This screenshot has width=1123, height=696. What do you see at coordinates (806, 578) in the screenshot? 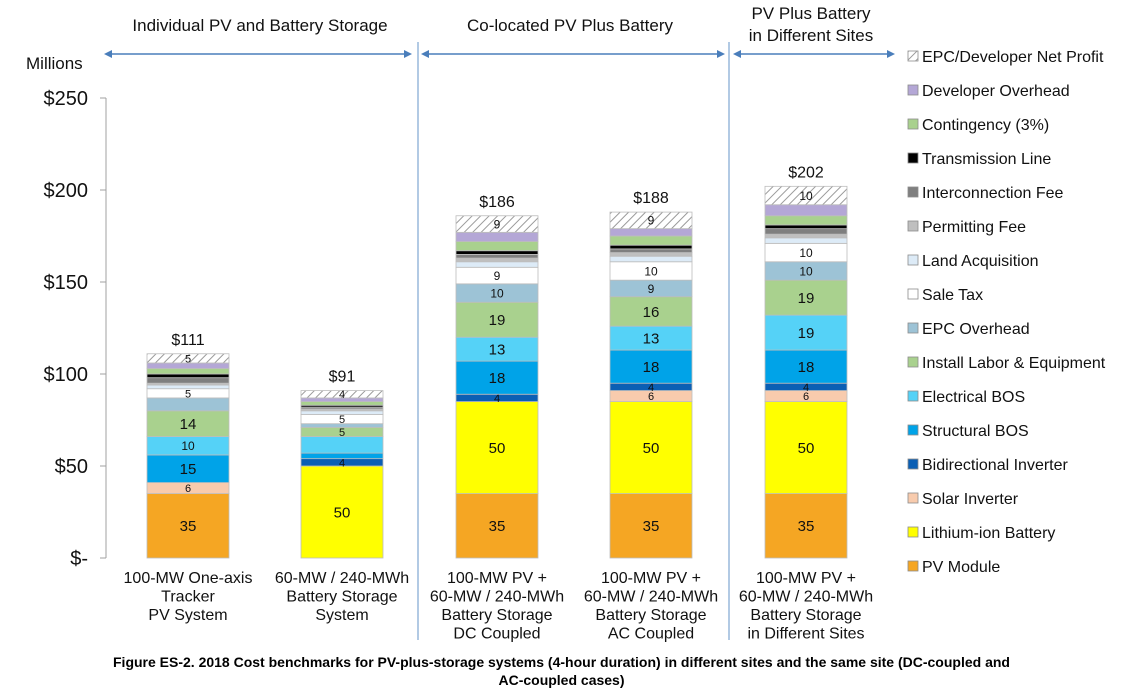
I see `x-category-label: 100-MW PV +` at bounding box center [806, 578].